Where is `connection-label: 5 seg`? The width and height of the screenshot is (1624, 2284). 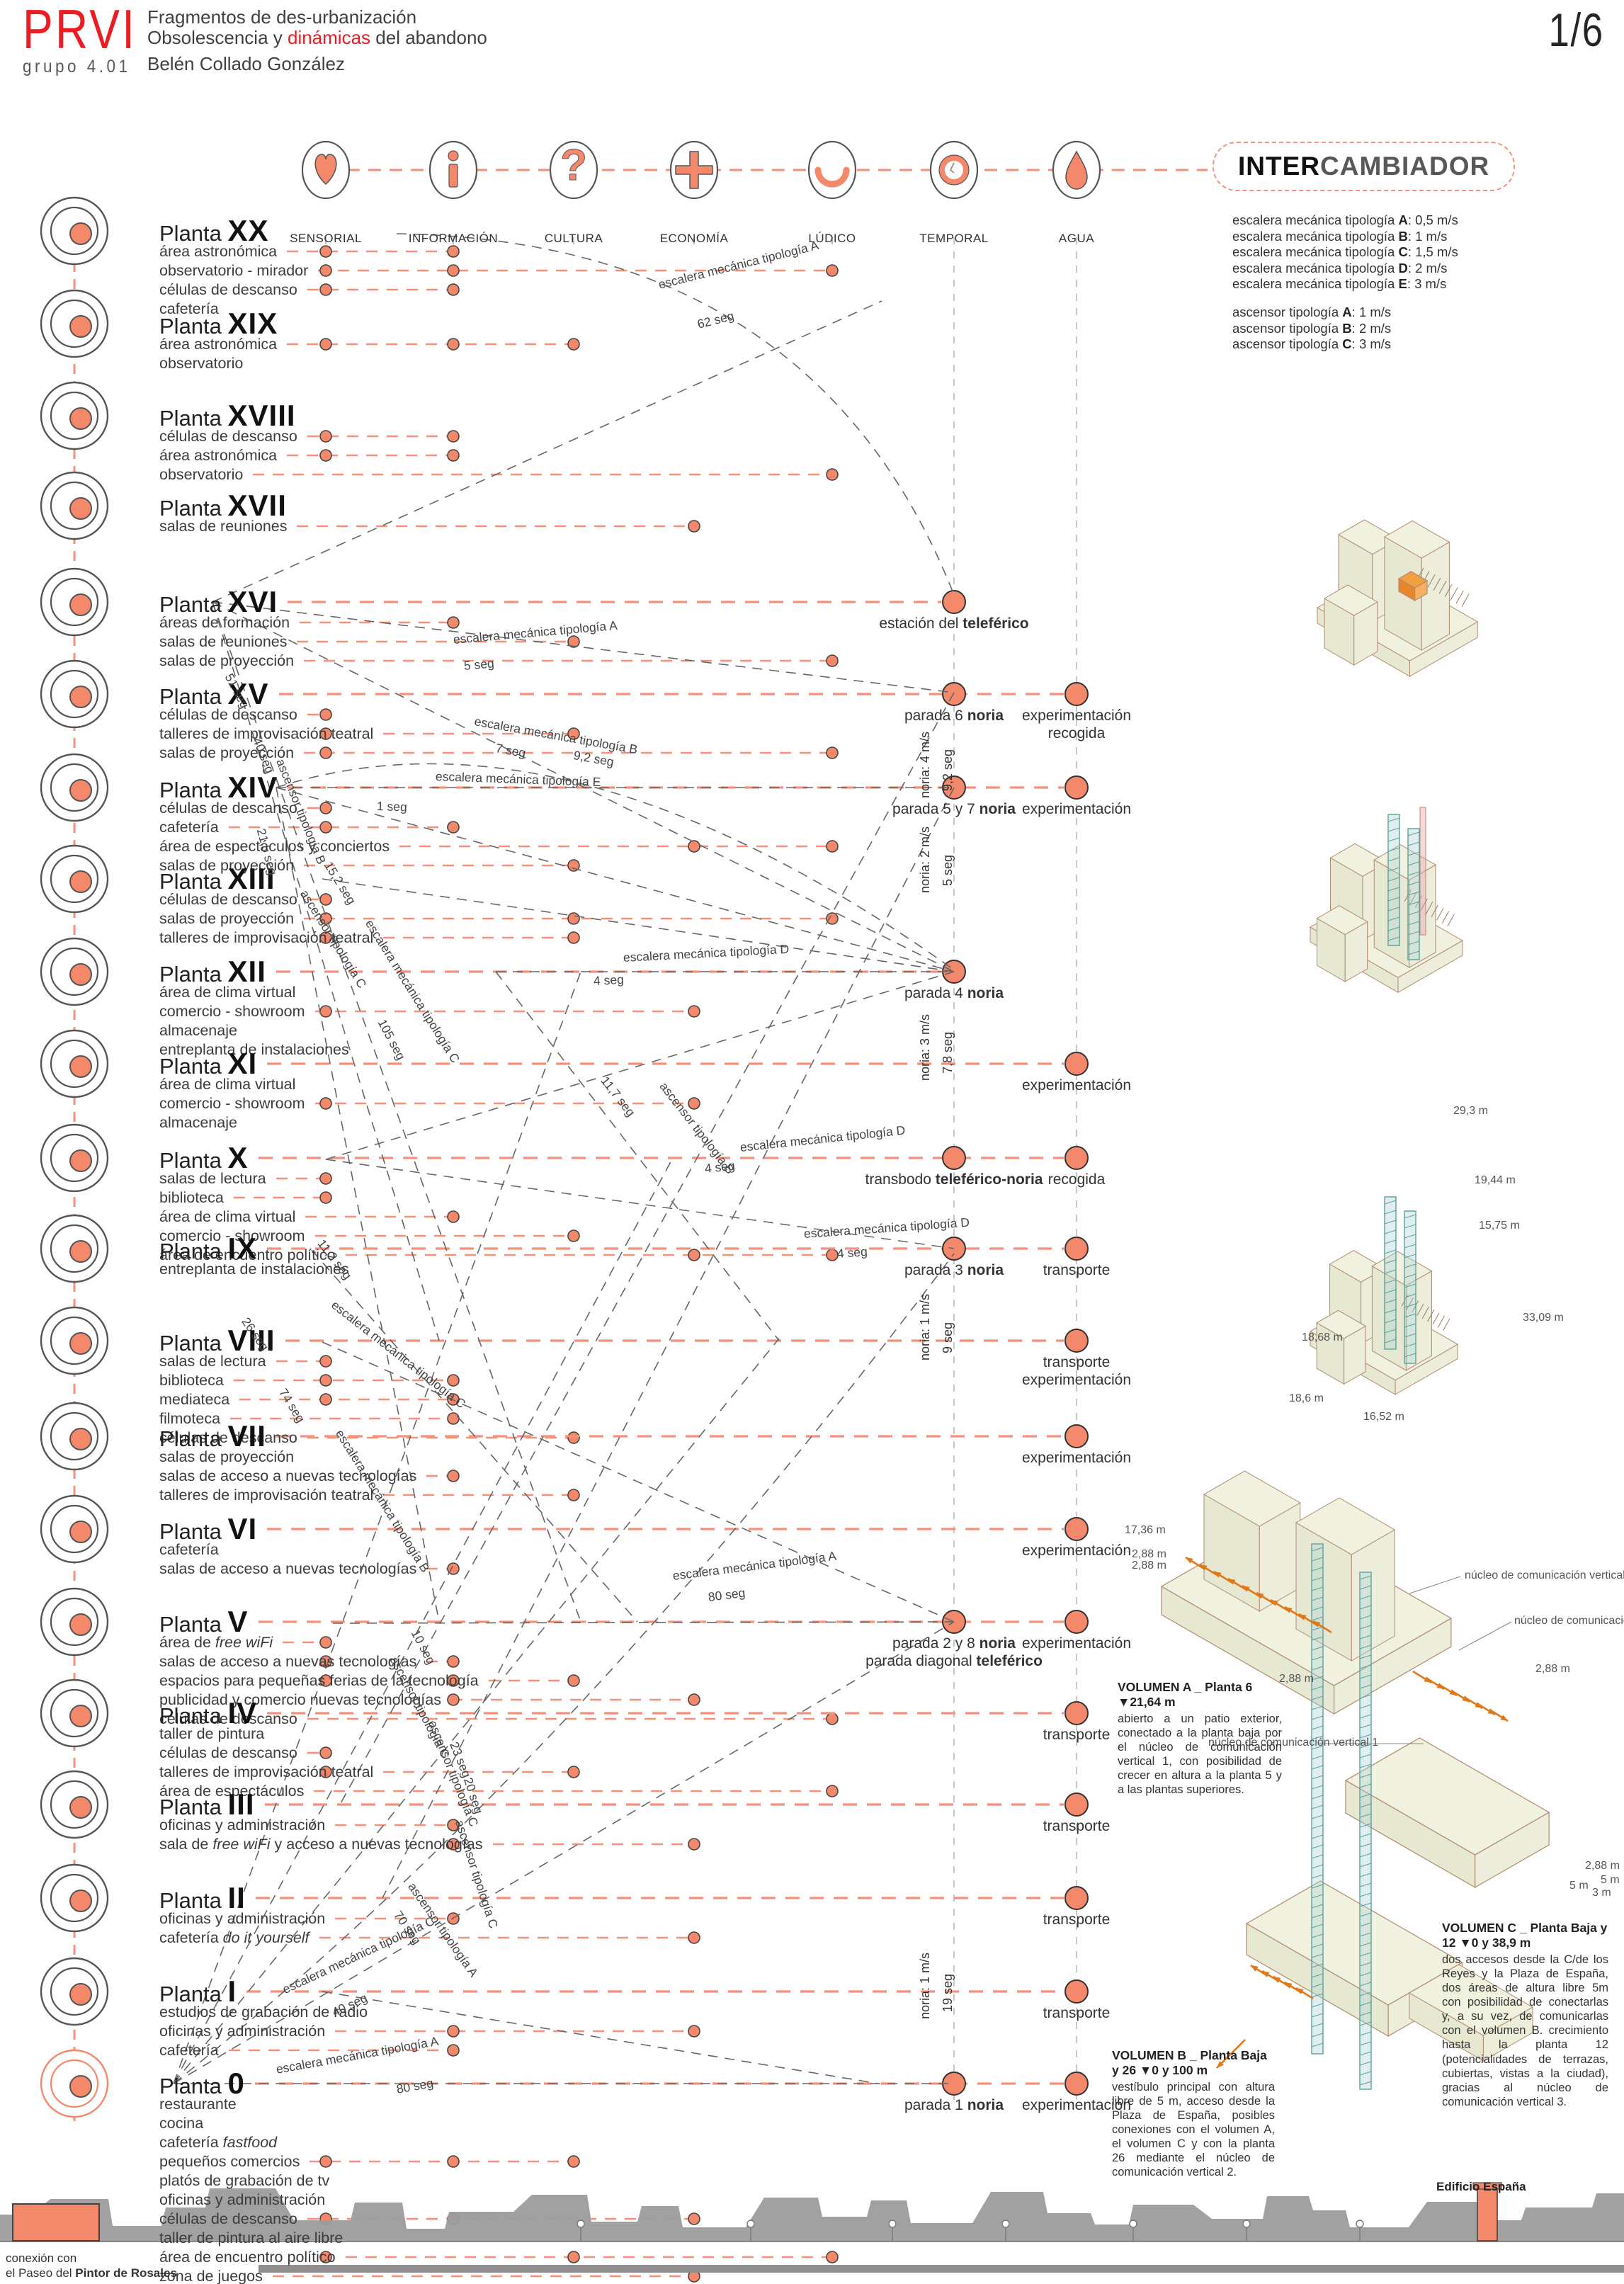
connection-label: 5 seg is located at coordinates (479, 664).